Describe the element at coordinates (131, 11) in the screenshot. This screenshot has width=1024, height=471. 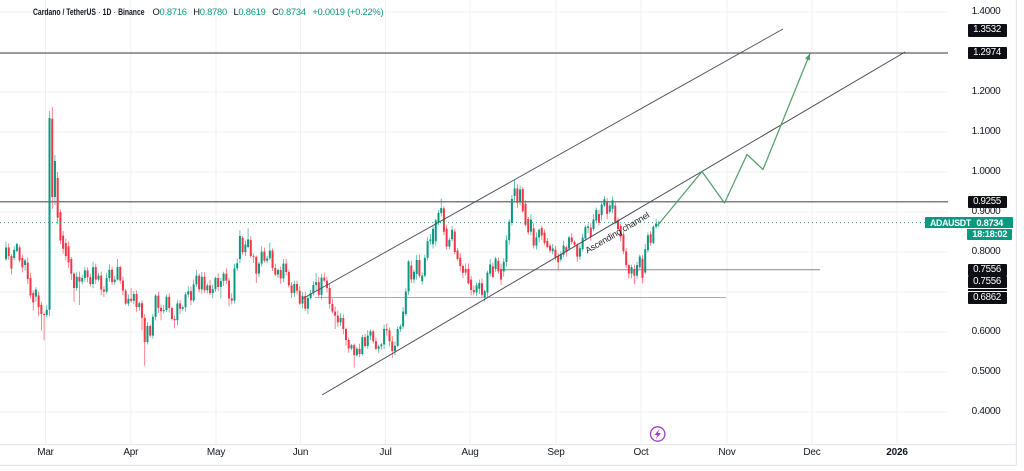
I see `exchange-label: Binance` at that location.